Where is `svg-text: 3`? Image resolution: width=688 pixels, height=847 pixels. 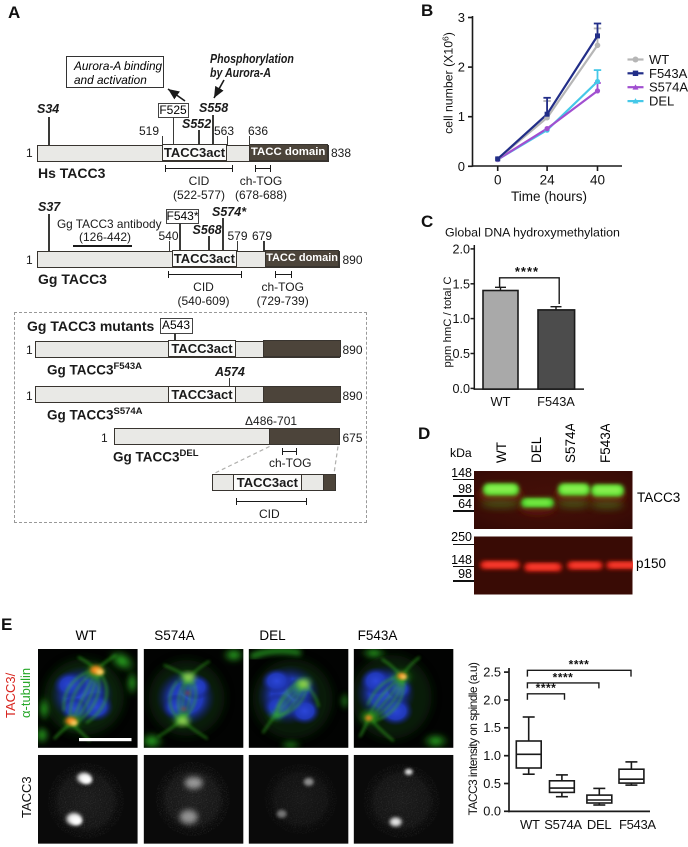
svg-text: 3 is located at coordinates (461, 17).